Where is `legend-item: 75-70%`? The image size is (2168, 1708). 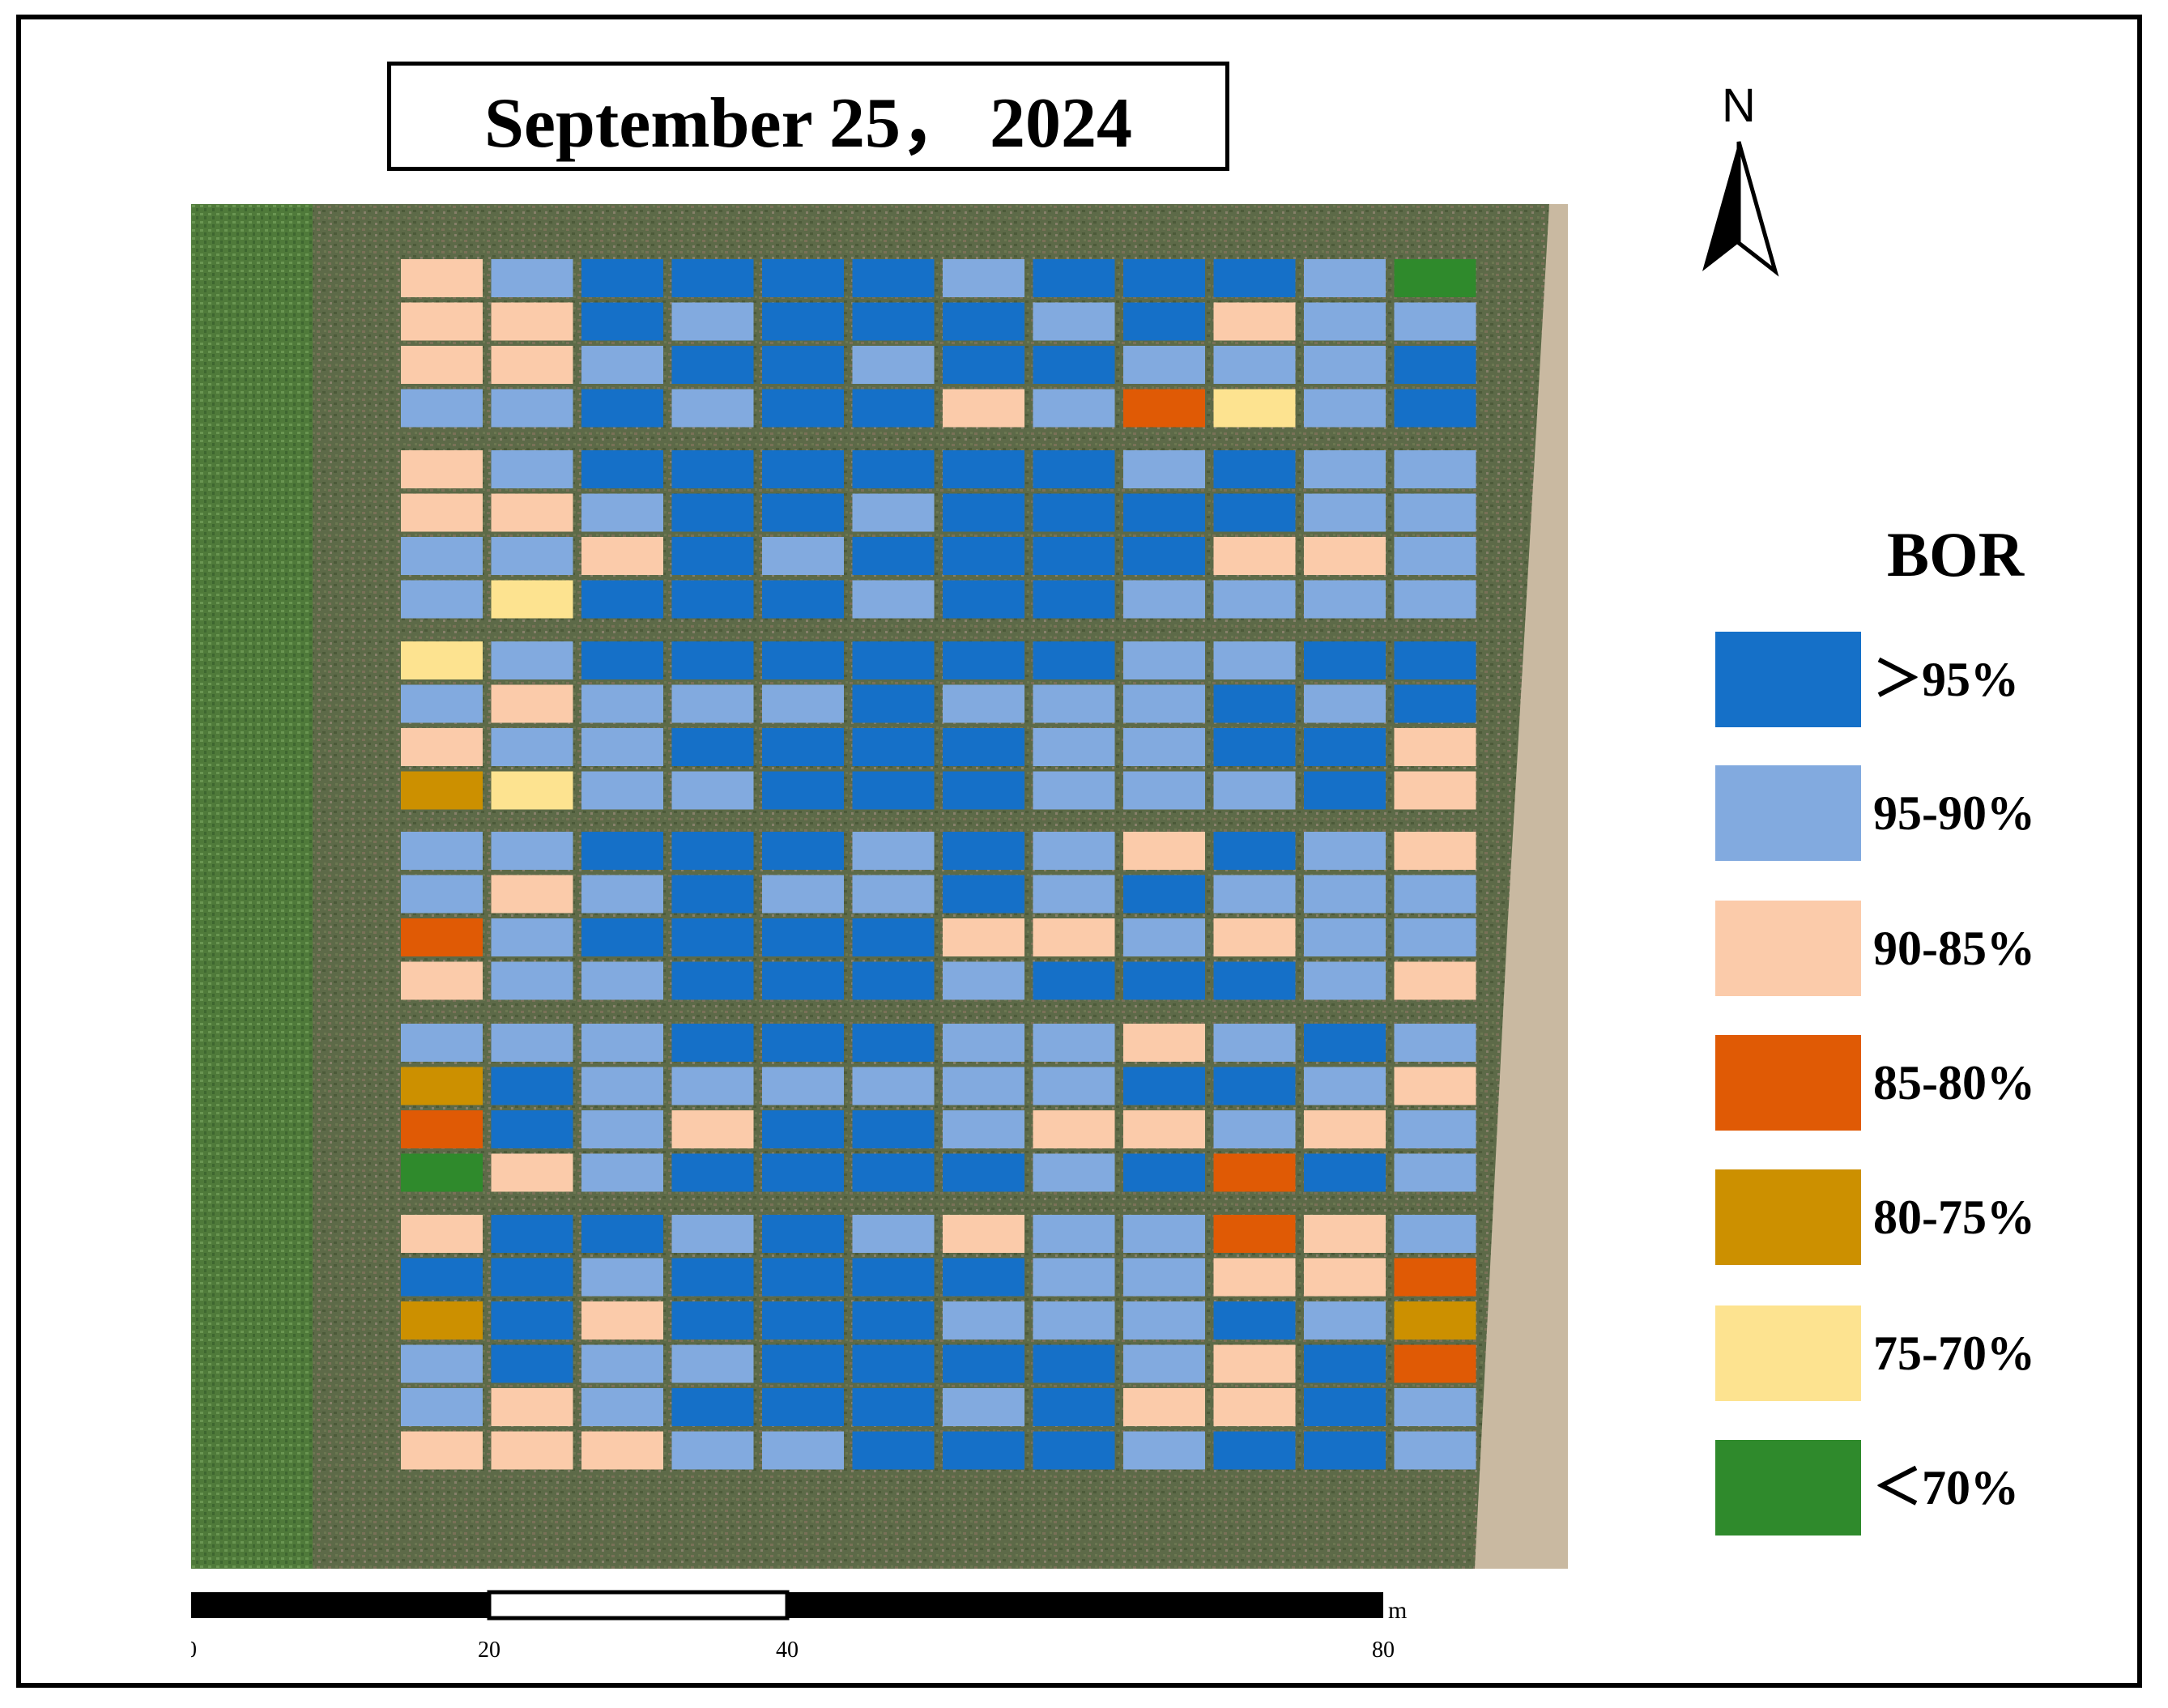
legend-item: 75-70% is located at coordinates (1901, 1353).